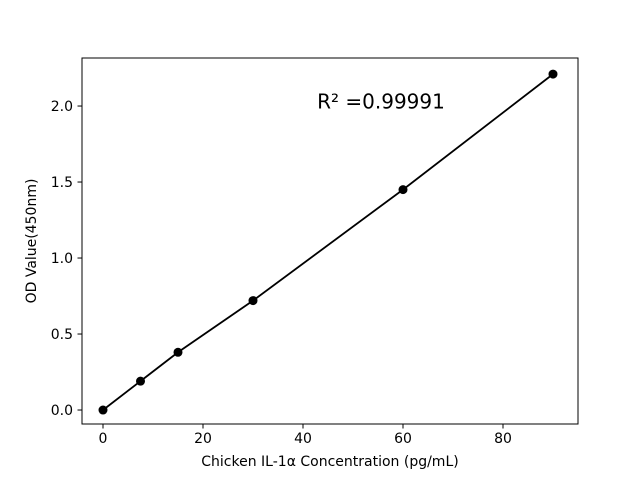 This screenshot has width=640, height=484. What do you see at coordinates (329, 462) in the screenshot?
I see `x-axis-label: Chicken IL-1α Concentration (pg/mL)` at bounding box center [329, 462].